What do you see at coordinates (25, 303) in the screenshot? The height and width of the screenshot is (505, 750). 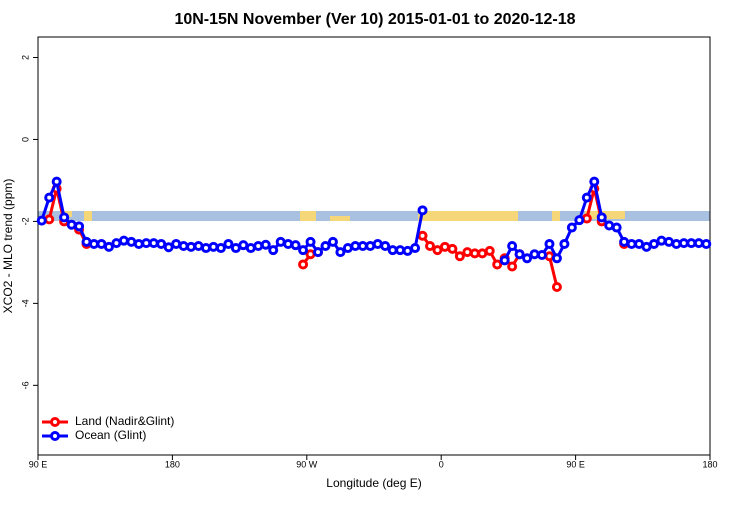 I see `y-tick-label: -4` at bounding box center [25, 303].